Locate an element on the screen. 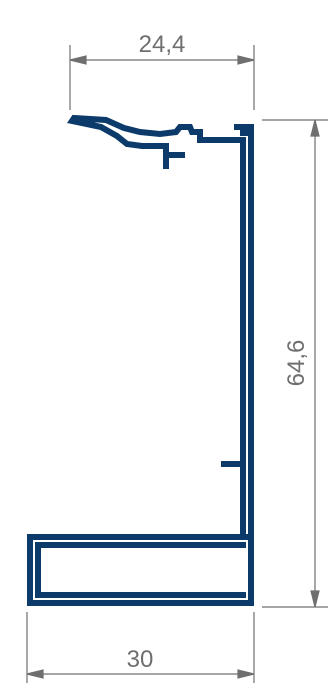  top-width-label: 24,4 is located at coordinates (162, 44).